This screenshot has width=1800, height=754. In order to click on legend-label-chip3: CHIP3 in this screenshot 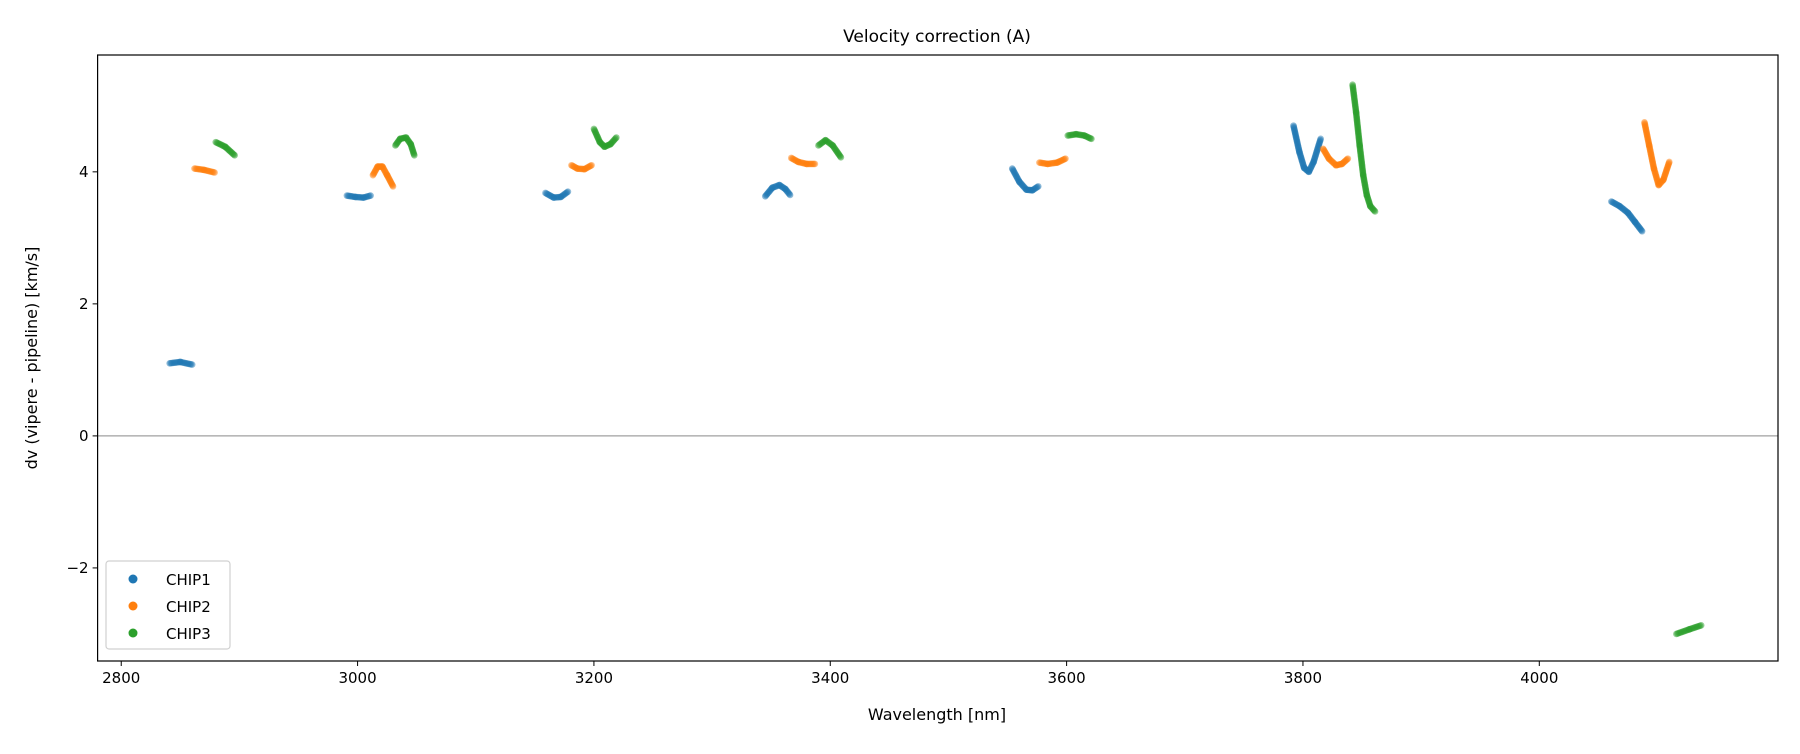, I will do `click(188, 634)`.